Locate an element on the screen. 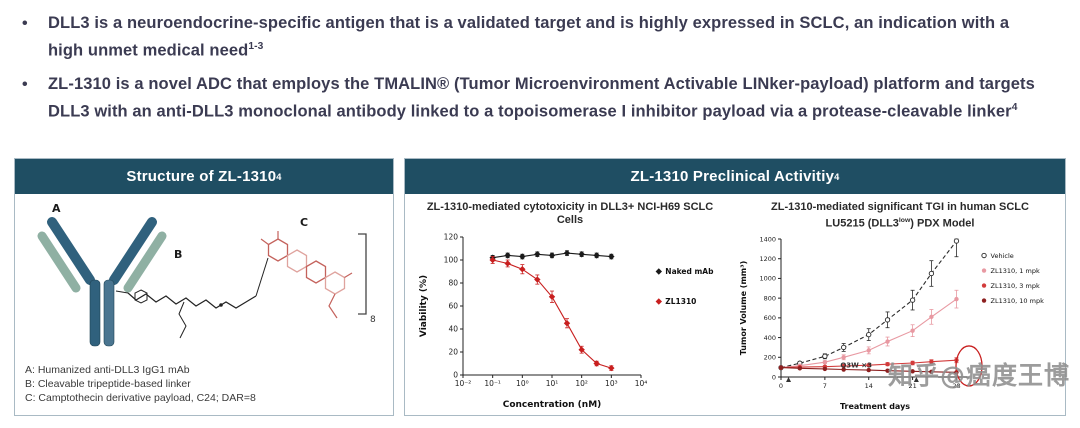 This screenshot has height=428, width=1080. payload-structure-icon is located at coordinates (306, 275).